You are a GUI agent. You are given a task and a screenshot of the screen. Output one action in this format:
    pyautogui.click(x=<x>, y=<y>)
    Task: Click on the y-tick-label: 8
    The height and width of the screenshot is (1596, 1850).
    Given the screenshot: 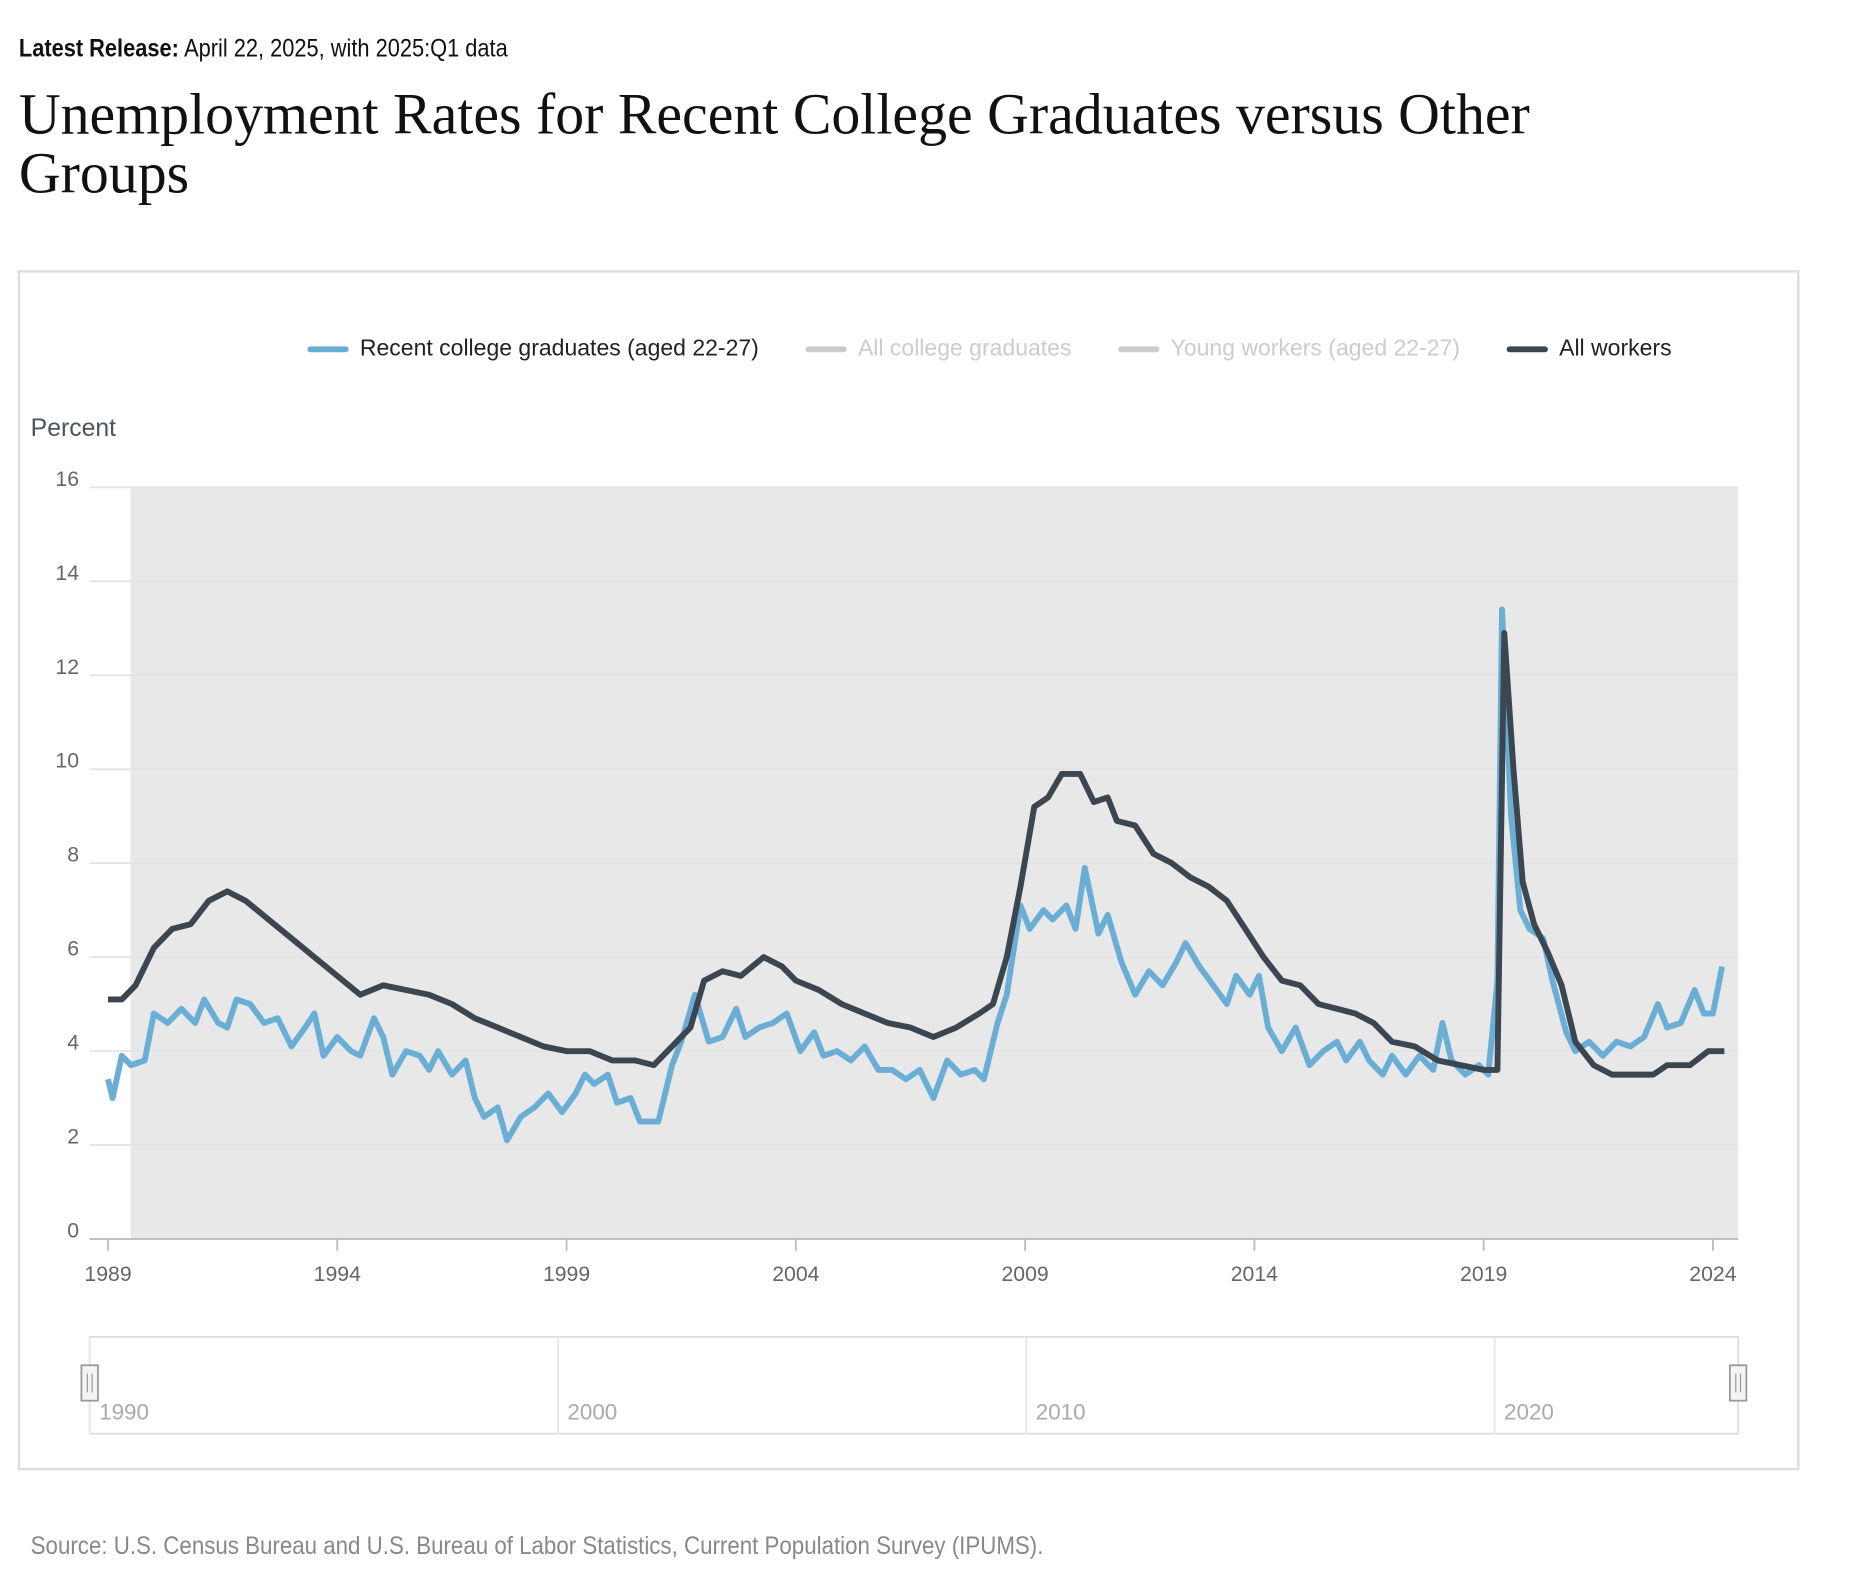 What is the action you would take?
    pyautogui.click(x=73, y=855)
    